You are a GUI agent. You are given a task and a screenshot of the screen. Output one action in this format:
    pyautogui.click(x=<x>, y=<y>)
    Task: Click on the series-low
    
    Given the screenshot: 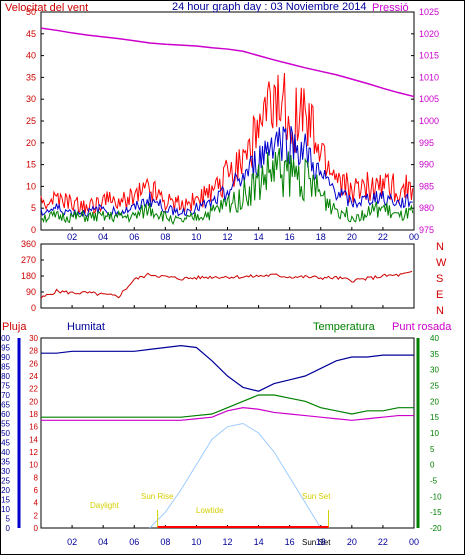 What is the action you would take?
    pyautogui.click(x=227, y=186)
    